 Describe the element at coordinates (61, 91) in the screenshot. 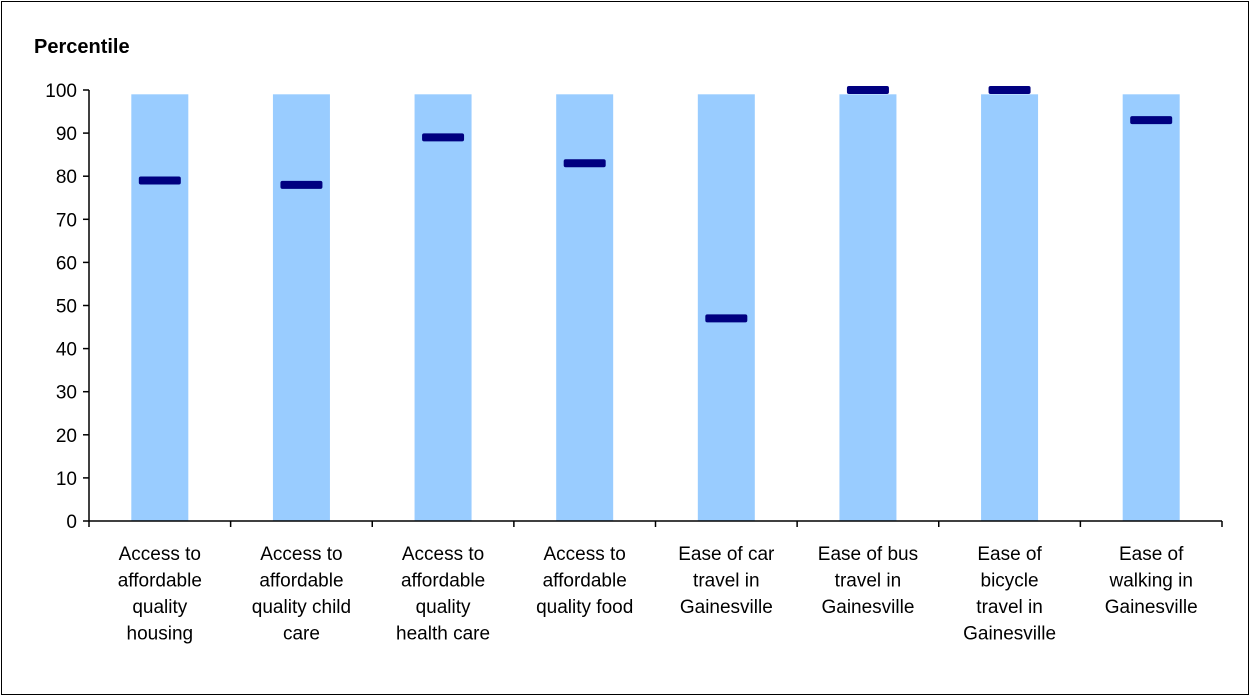

I see `y-tick-label: 100` at that location.